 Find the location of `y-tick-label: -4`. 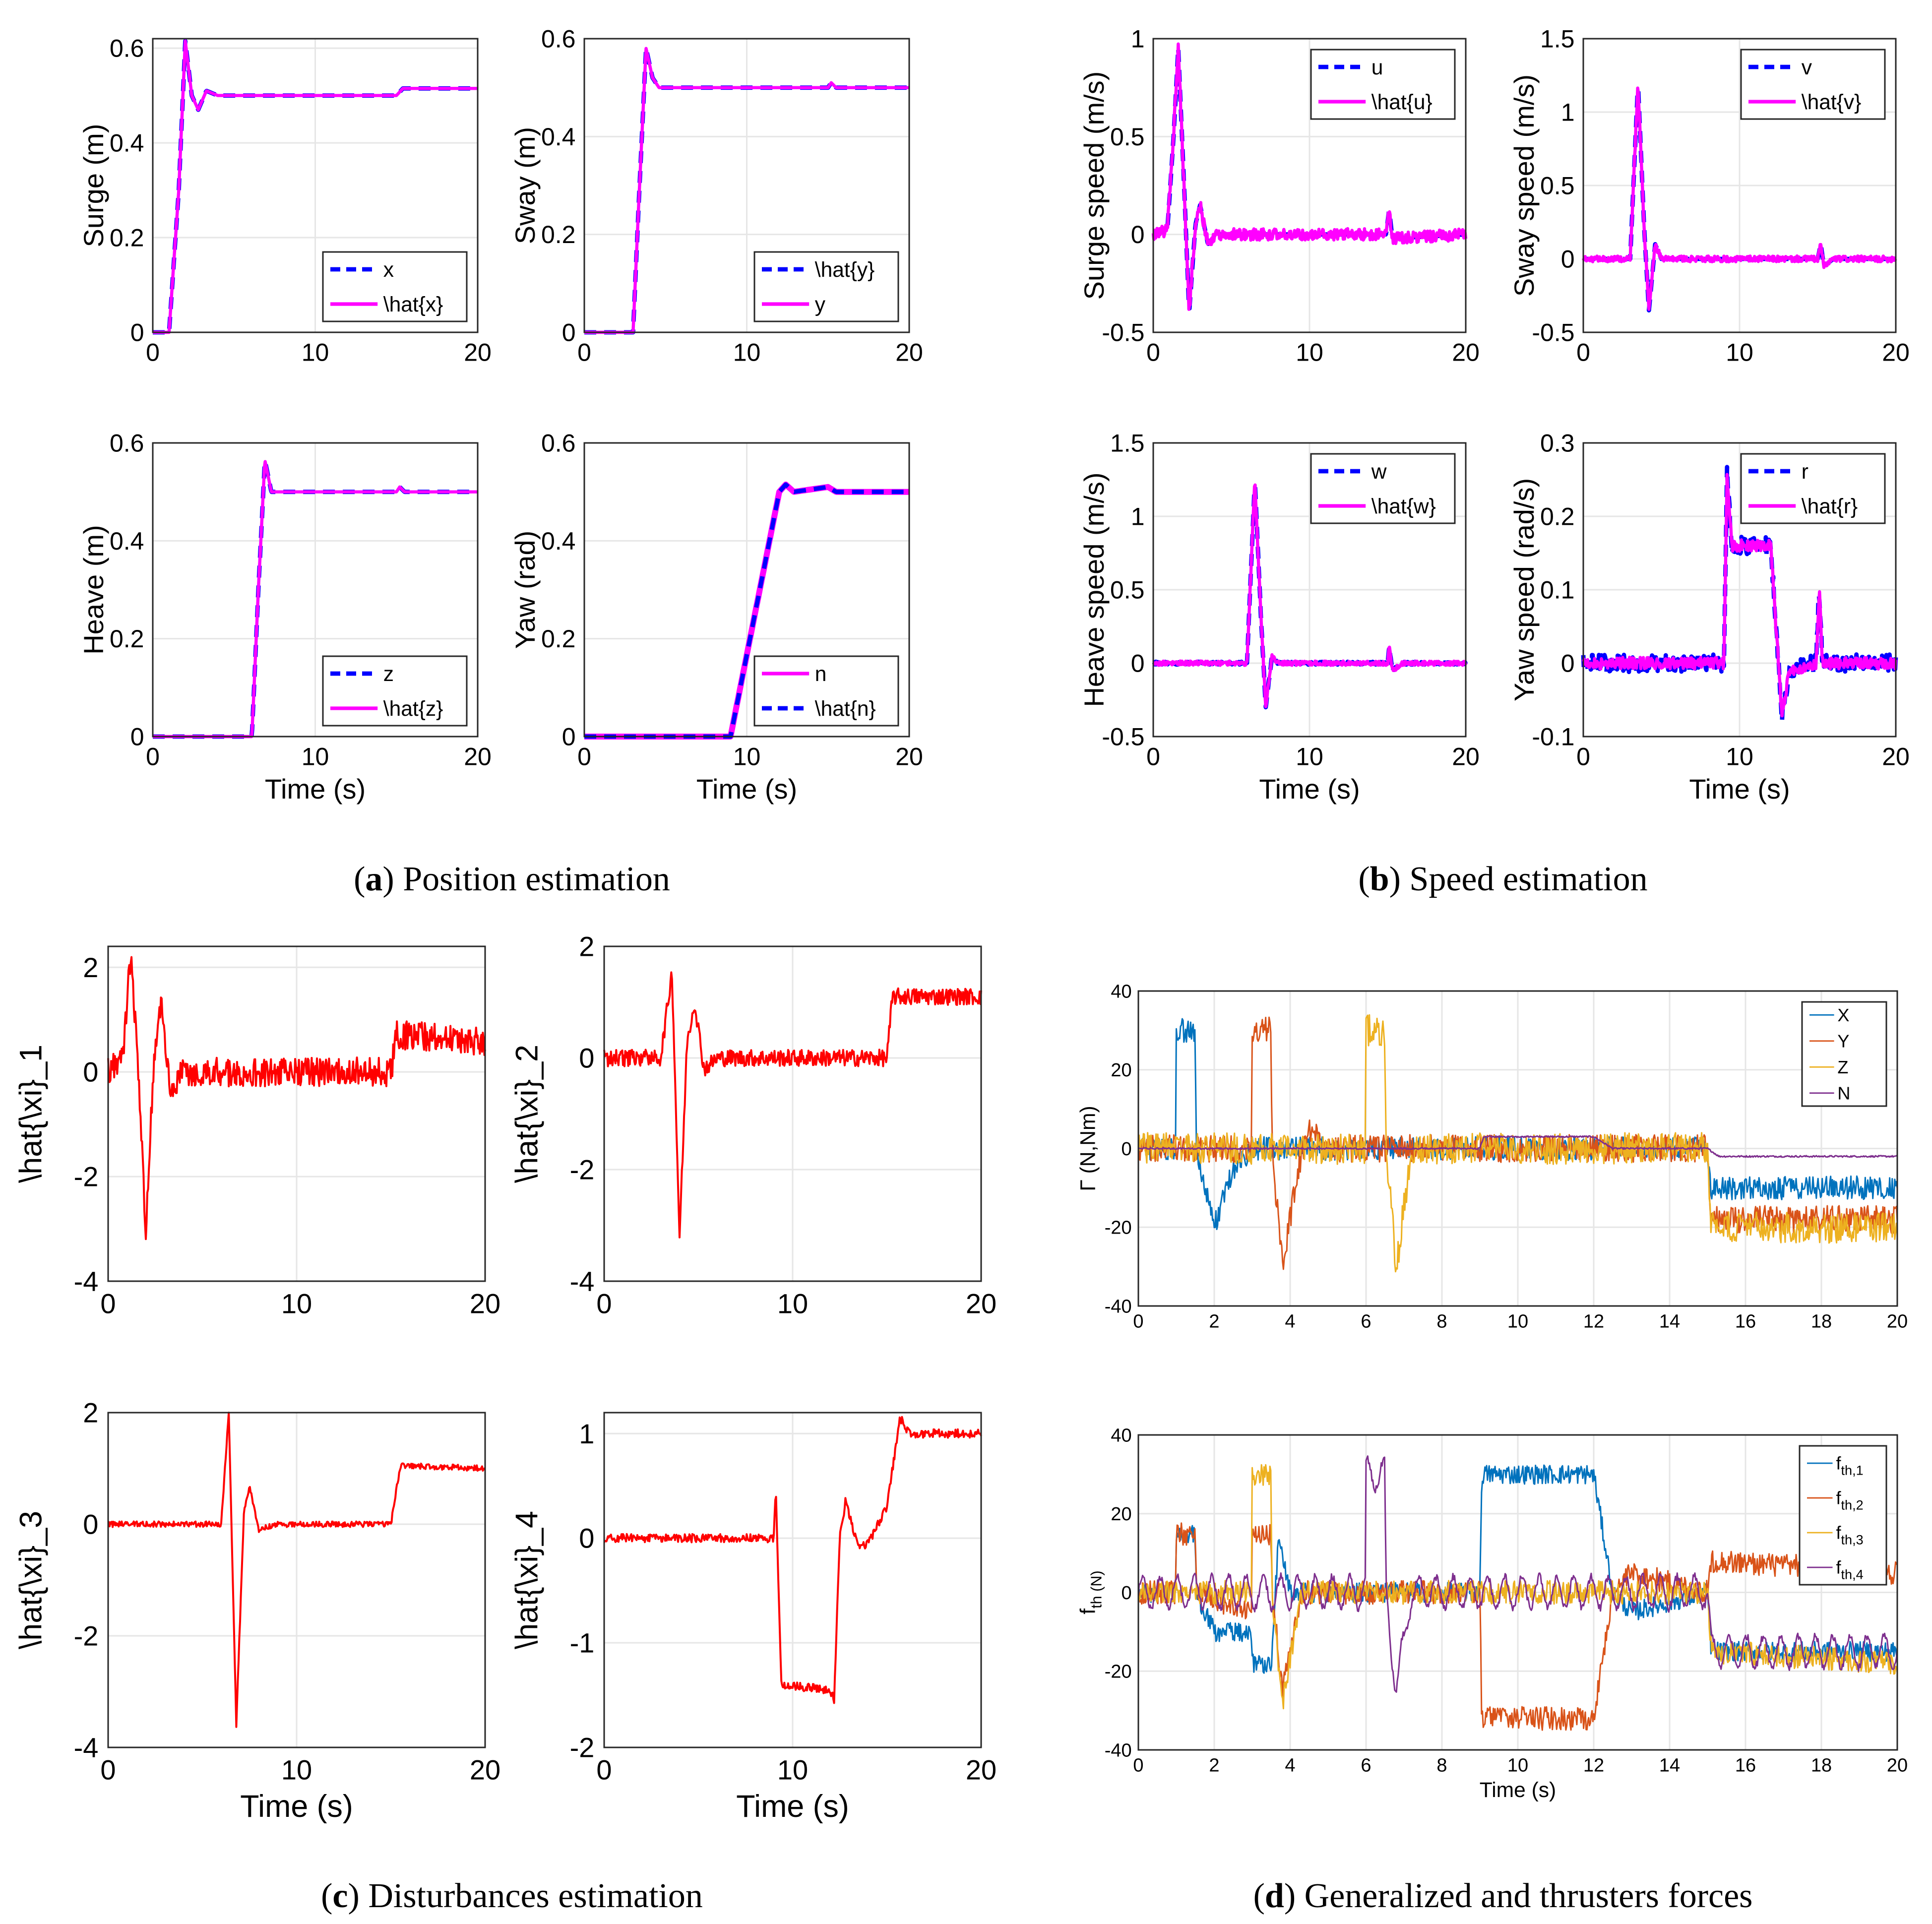

y-tick-label: -4 is located at coordinates (86, 1747).